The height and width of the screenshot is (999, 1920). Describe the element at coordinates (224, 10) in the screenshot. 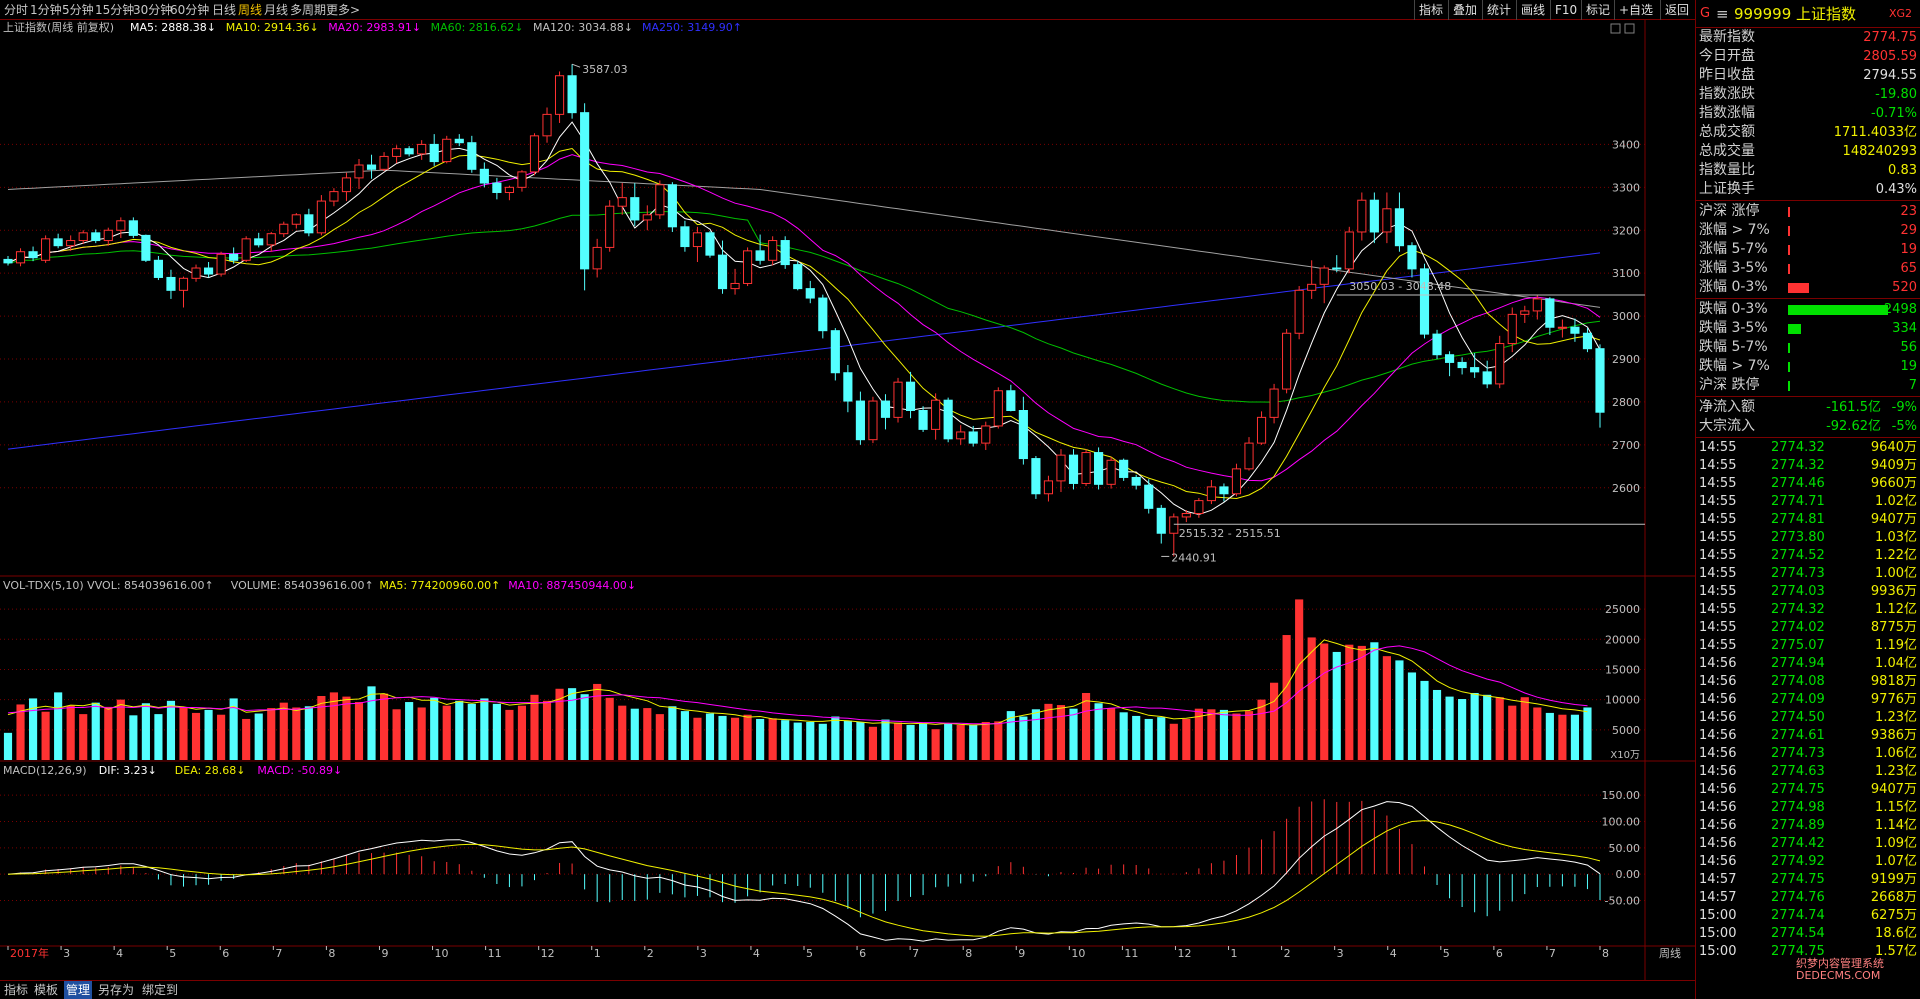

I see `period-tab-6: 日线` at that location.